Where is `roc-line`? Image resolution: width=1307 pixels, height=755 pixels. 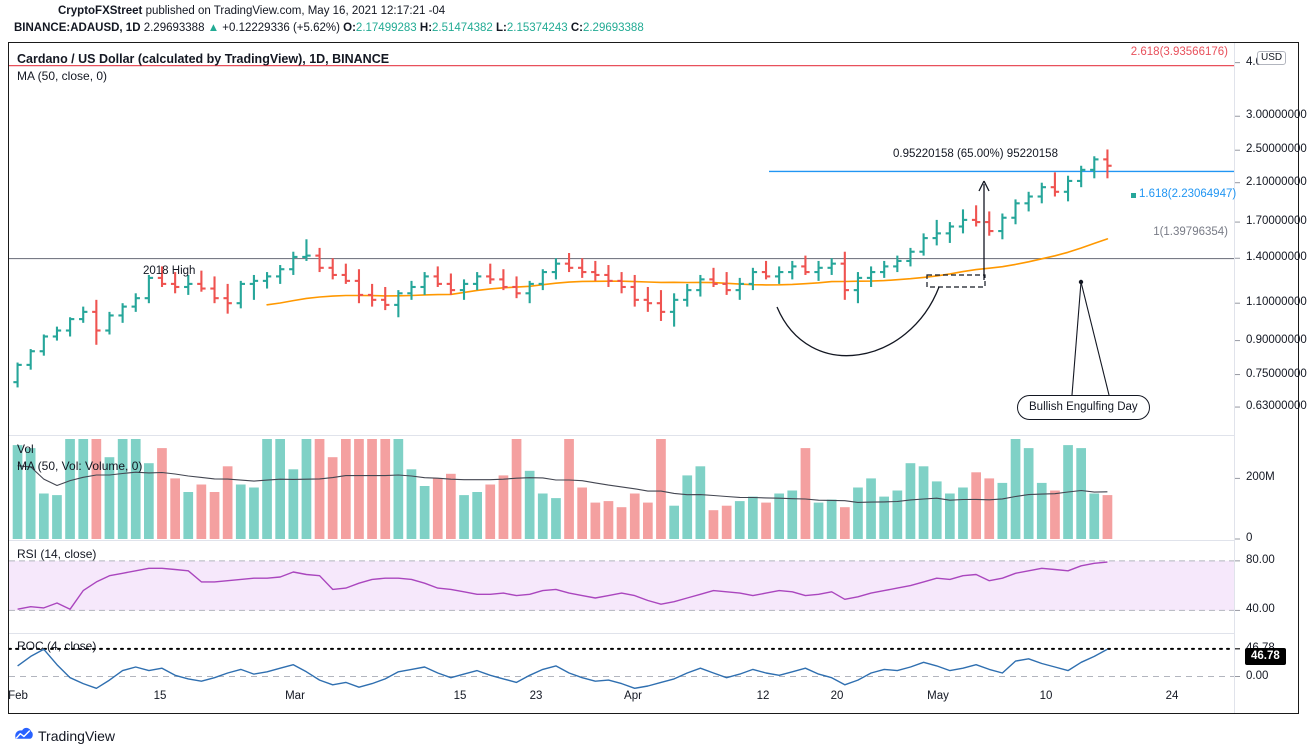
roc-line is located at coordinates (562, 668).